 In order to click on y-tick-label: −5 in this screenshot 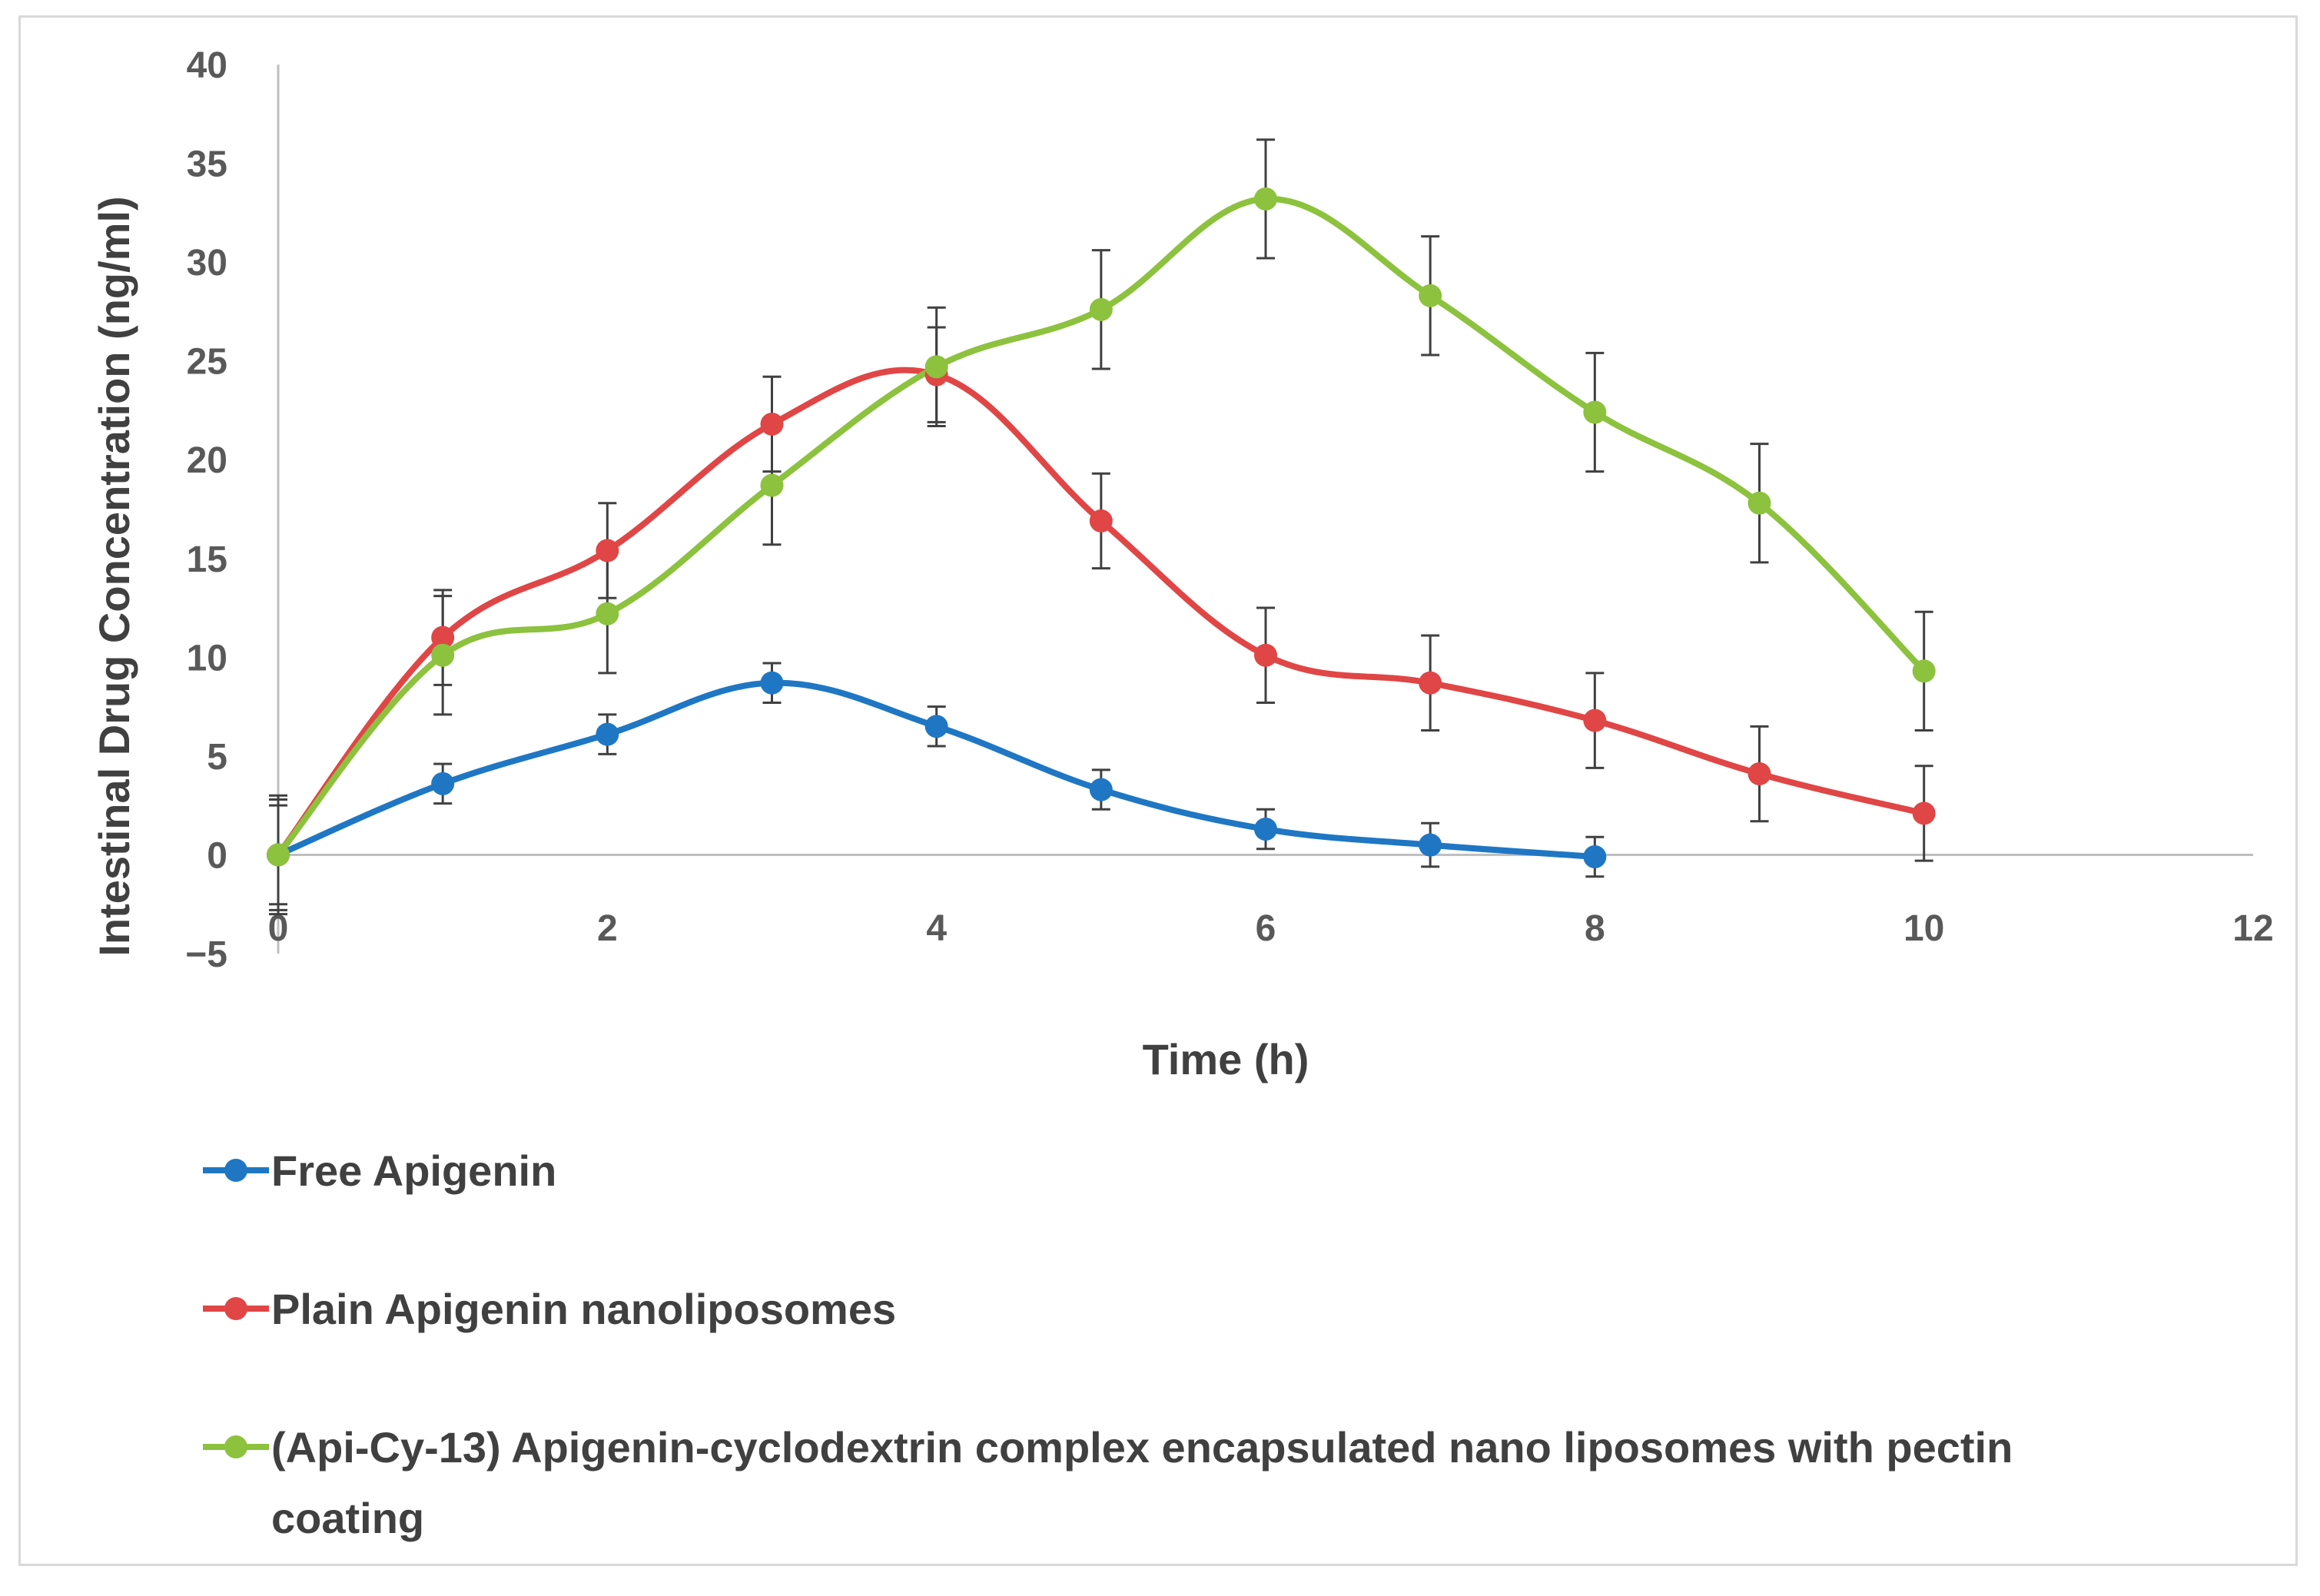, I will do `click(206, 954)`.